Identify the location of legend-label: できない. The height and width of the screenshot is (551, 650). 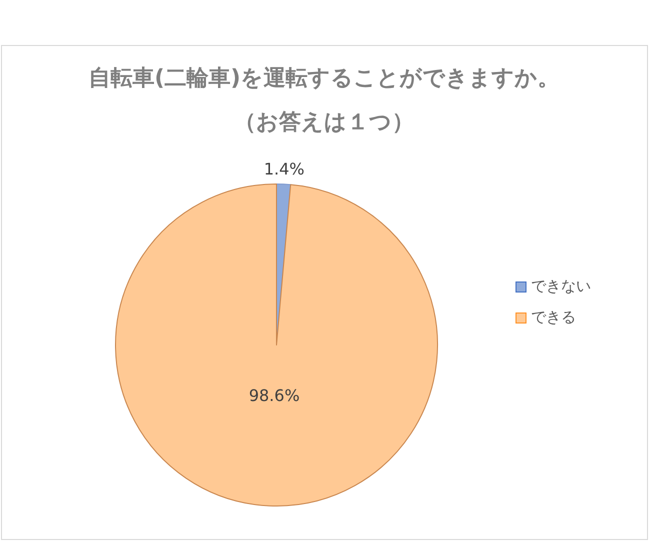
(561, 286).